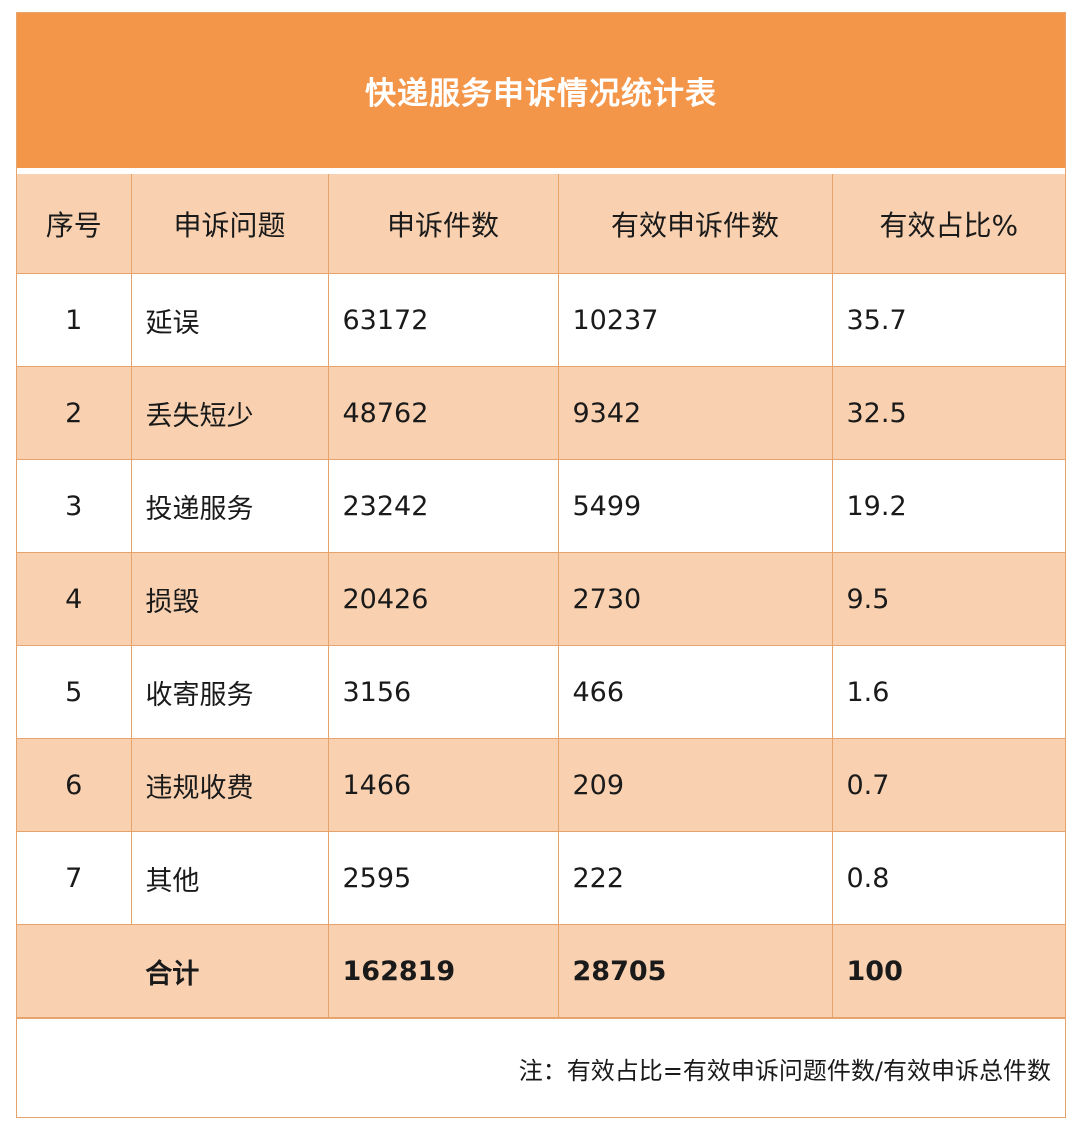 This screenshot has width=1080, height=1138. I want to click on cell-complaints: 2595, so click(443, 878).